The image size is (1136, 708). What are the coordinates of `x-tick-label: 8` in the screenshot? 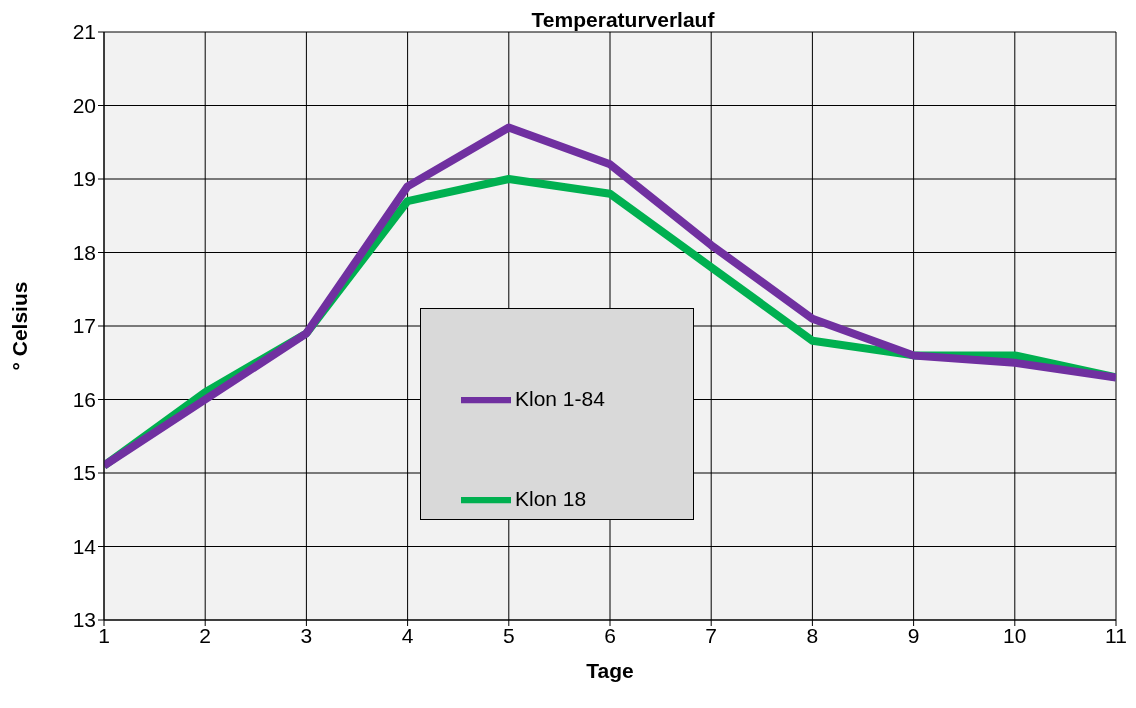 It's located at (812, 635).